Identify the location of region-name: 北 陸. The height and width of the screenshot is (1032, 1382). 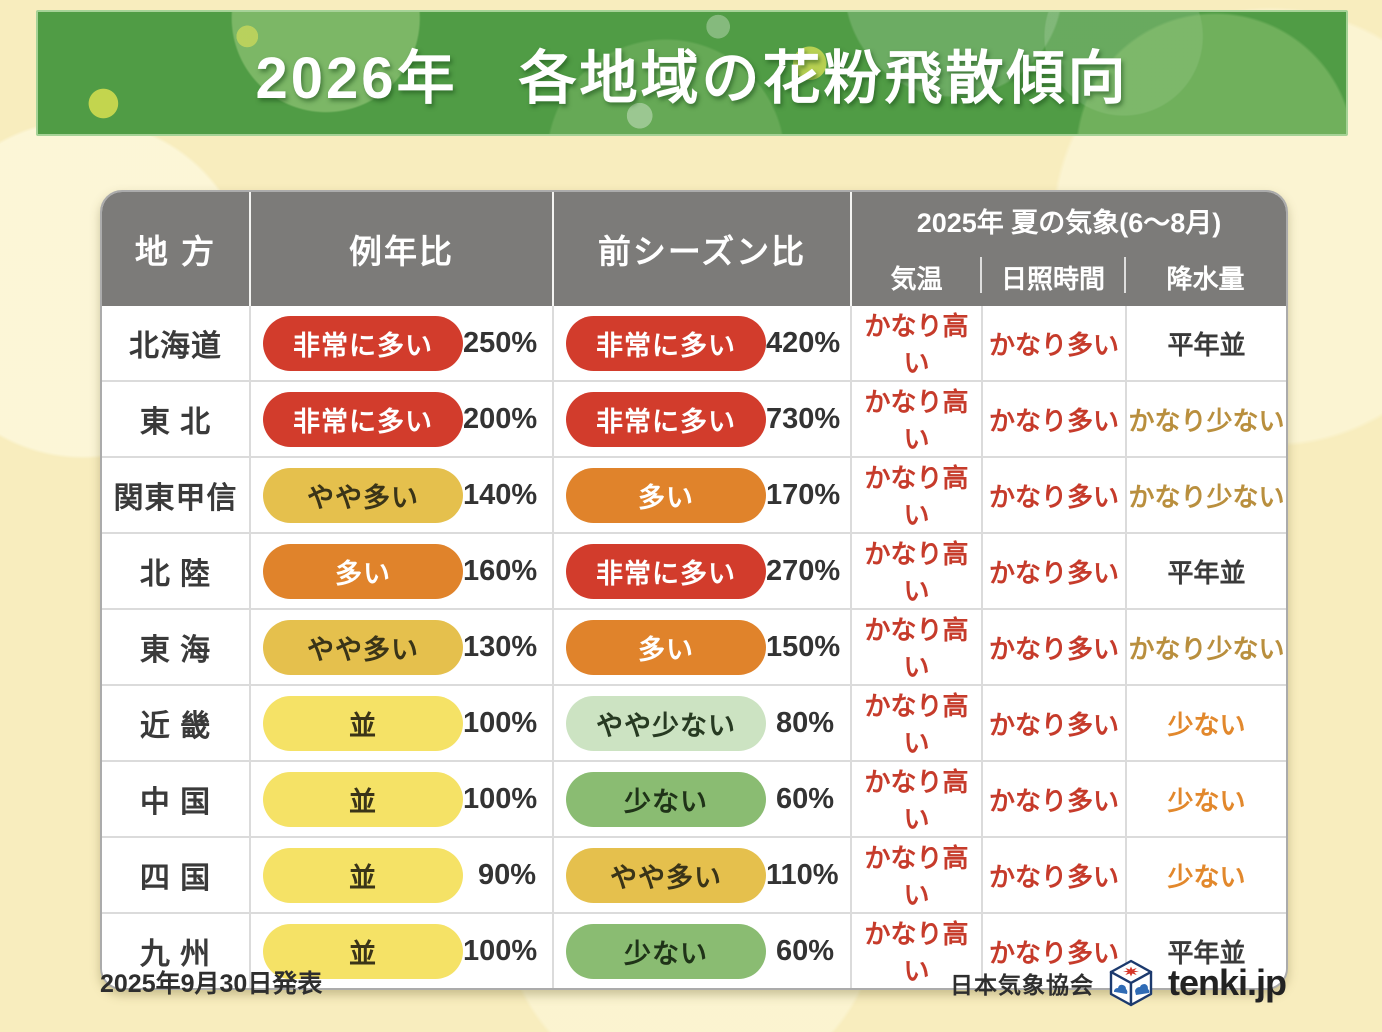
(175, 570).